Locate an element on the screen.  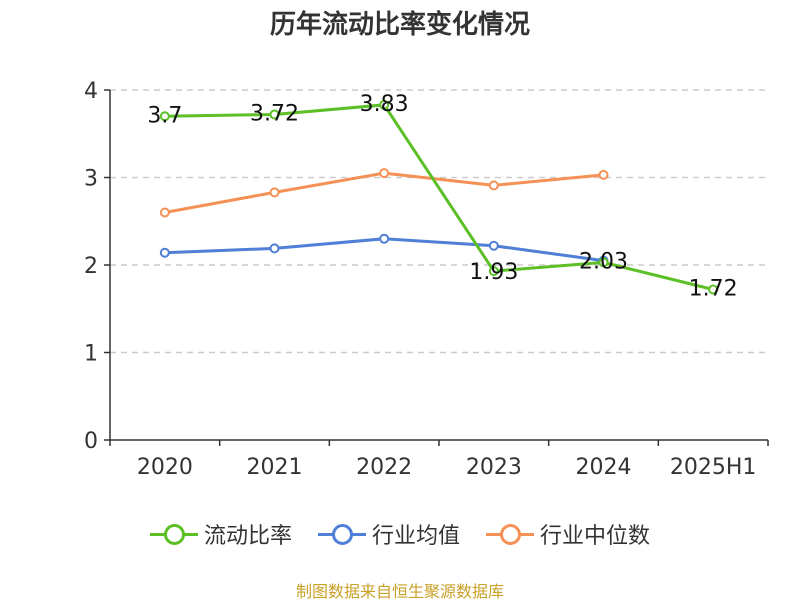
y-tick-label: 2 is located at coordinates (91, 266).